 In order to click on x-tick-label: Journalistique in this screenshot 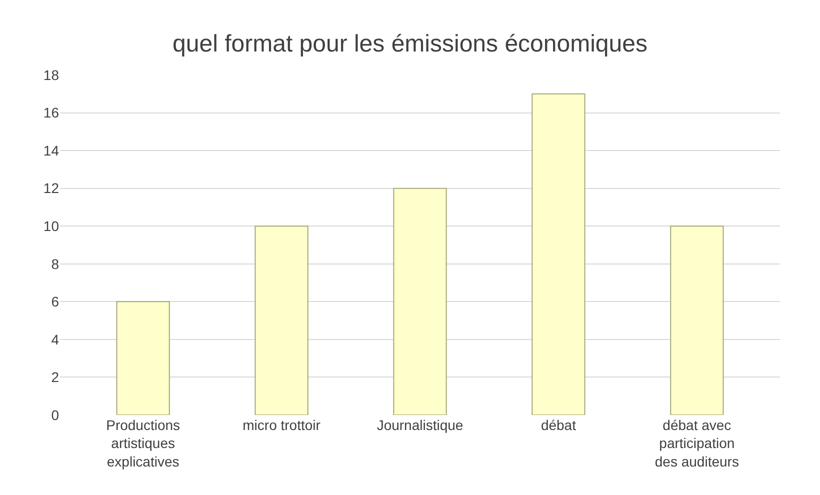, I will do `click(420, 425)`.